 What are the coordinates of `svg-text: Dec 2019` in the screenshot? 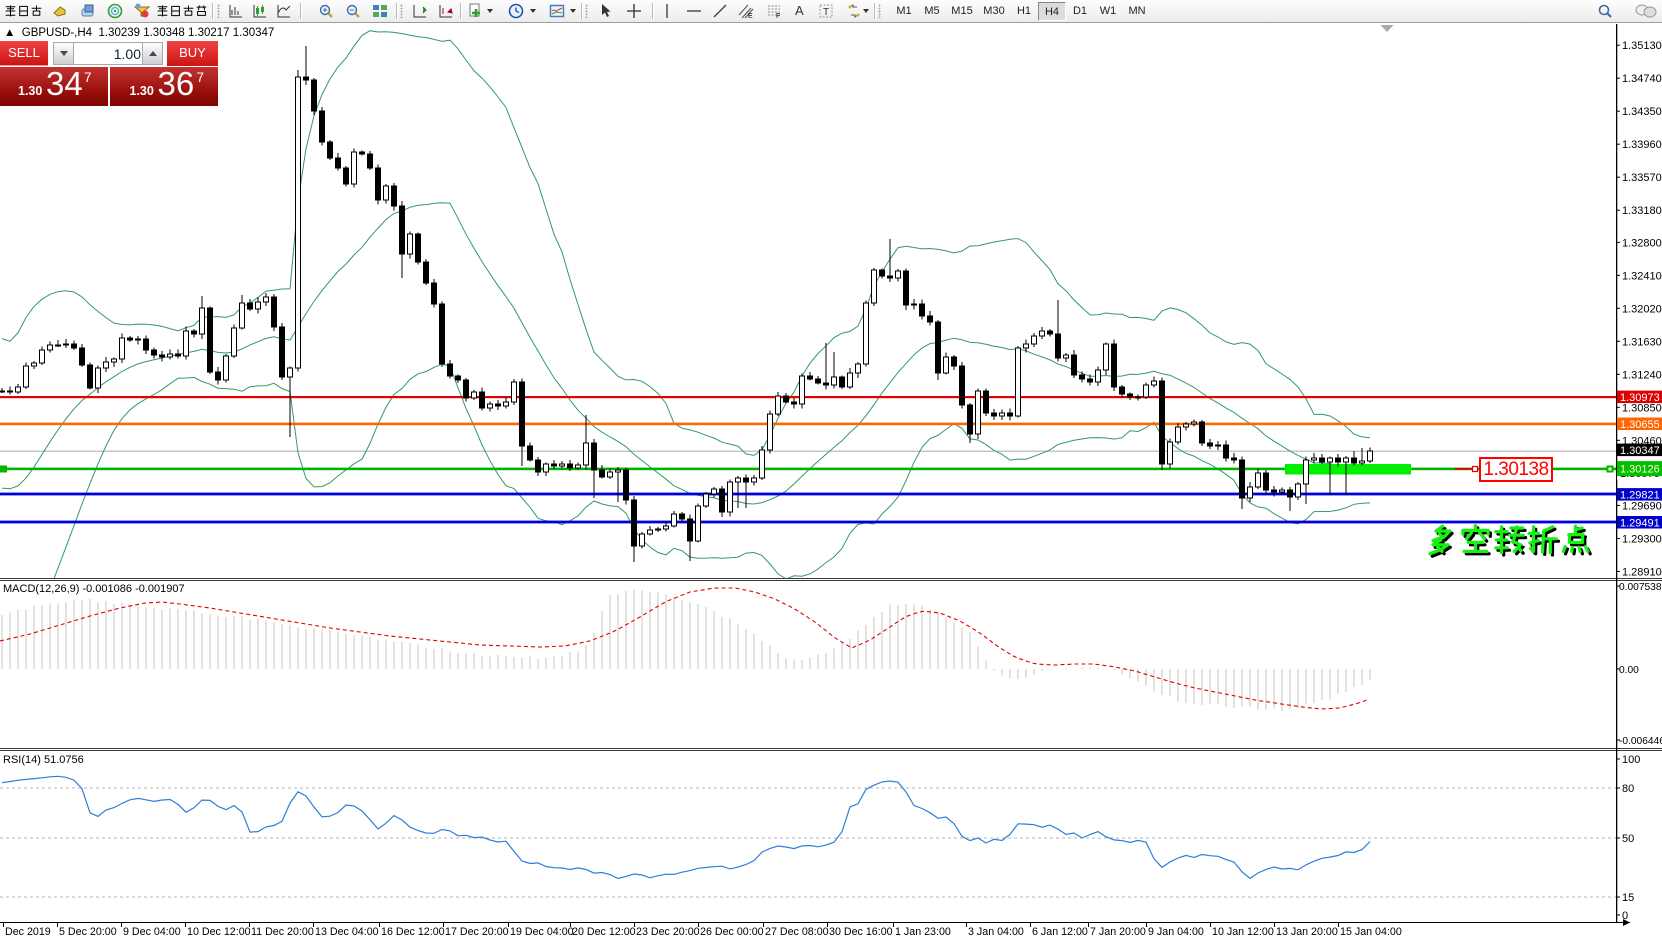 It's located at (28, 932).